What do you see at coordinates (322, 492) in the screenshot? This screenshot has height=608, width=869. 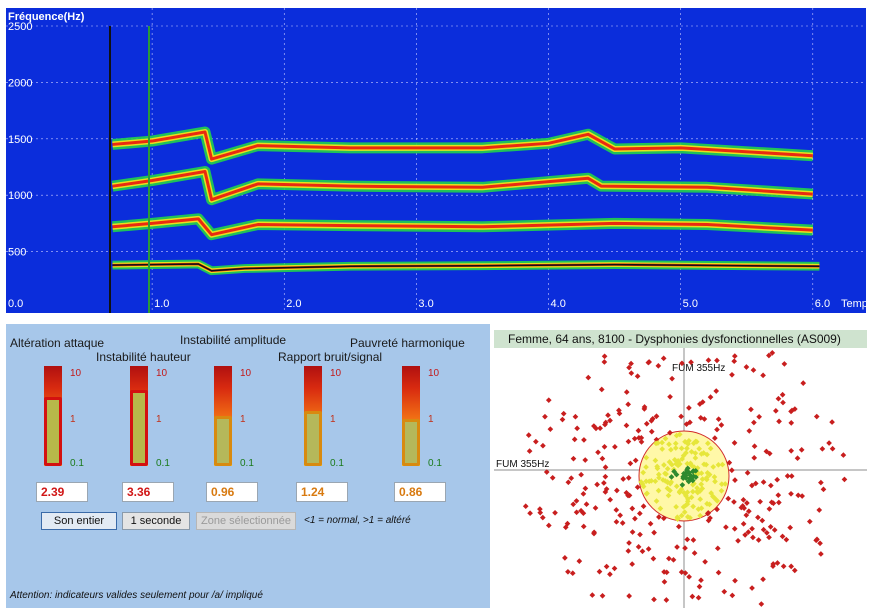 I see `value-noise: 1.24` at bounding box center [322, 492].